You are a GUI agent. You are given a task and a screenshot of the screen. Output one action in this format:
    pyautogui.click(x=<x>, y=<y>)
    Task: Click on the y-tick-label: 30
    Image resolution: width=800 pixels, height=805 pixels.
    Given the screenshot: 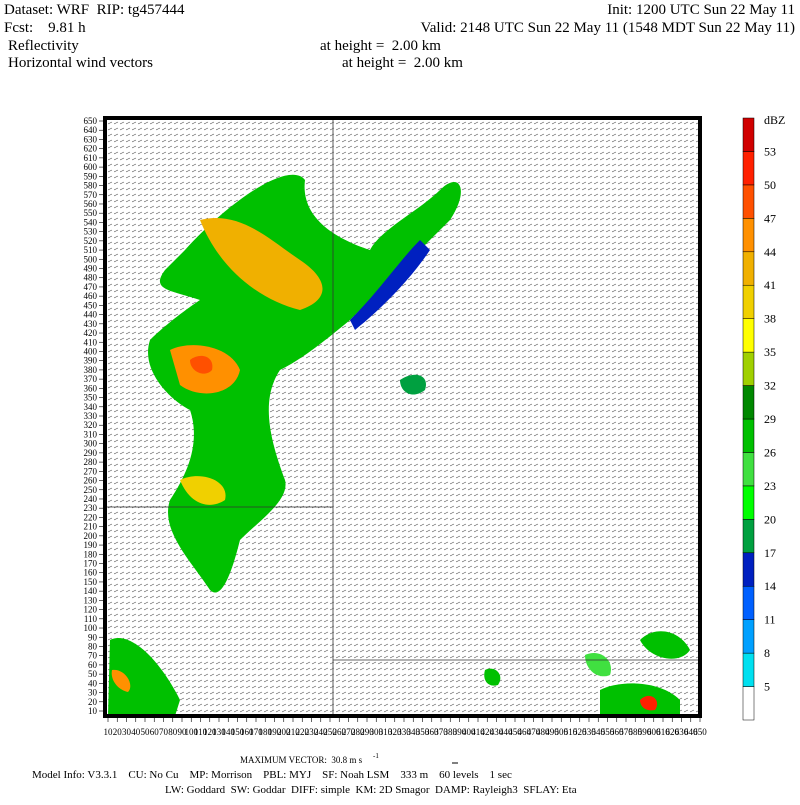 What is the action you would take?
    pyautogui.click(x=93, y=693)
    